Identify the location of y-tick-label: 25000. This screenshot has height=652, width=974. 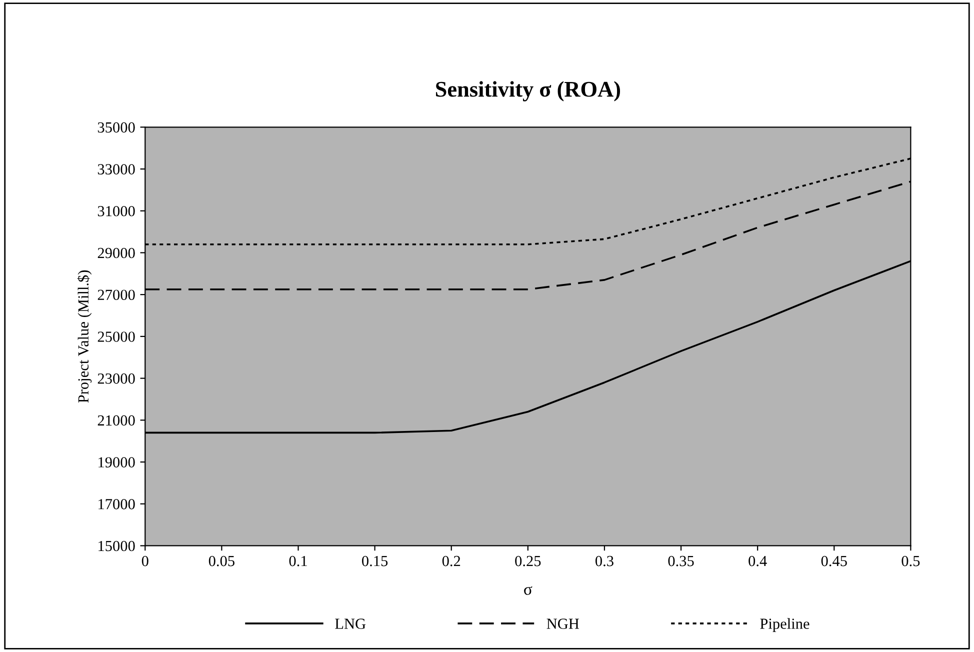
(116, 337).